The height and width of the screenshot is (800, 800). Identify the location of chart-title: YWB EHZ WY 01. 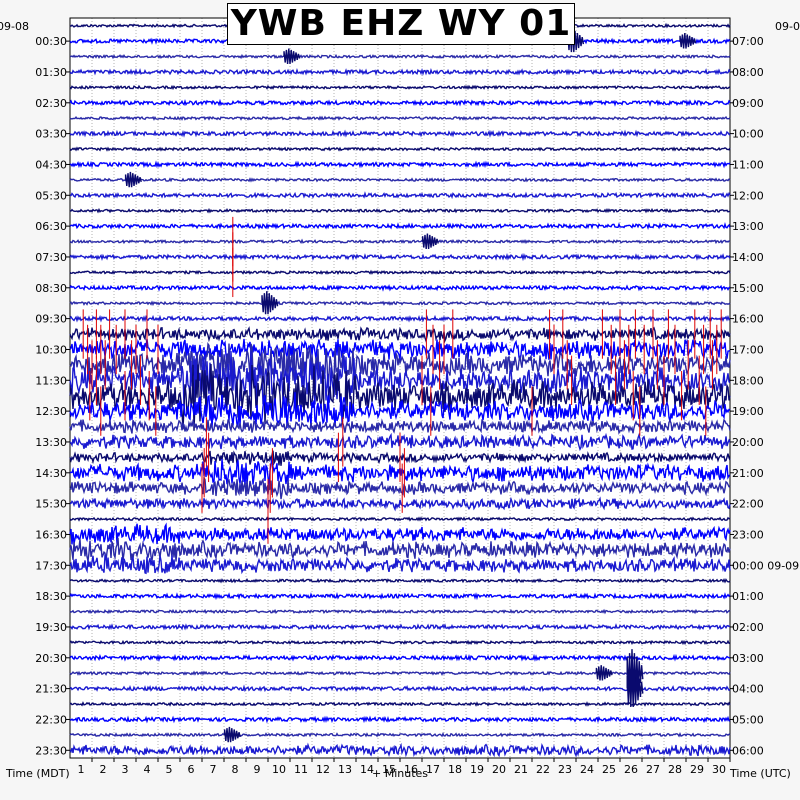
(401, 23).